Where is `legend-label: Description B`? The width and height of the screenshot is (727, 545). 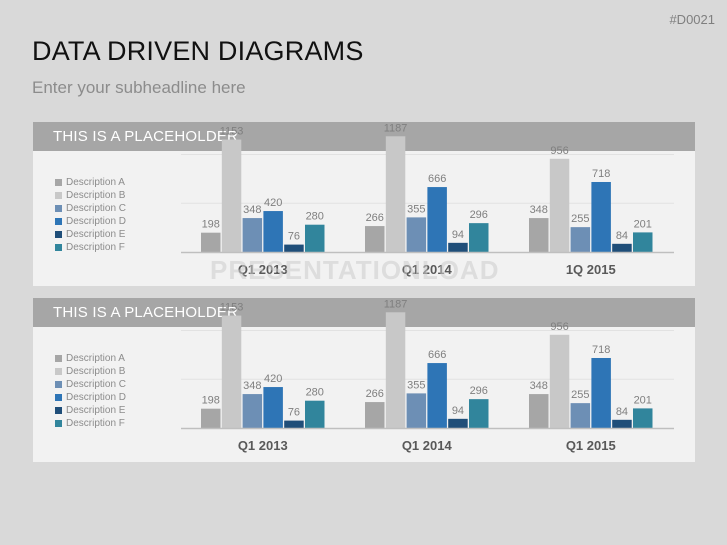 legend-label: Description B is located at coordinates (96, 195).